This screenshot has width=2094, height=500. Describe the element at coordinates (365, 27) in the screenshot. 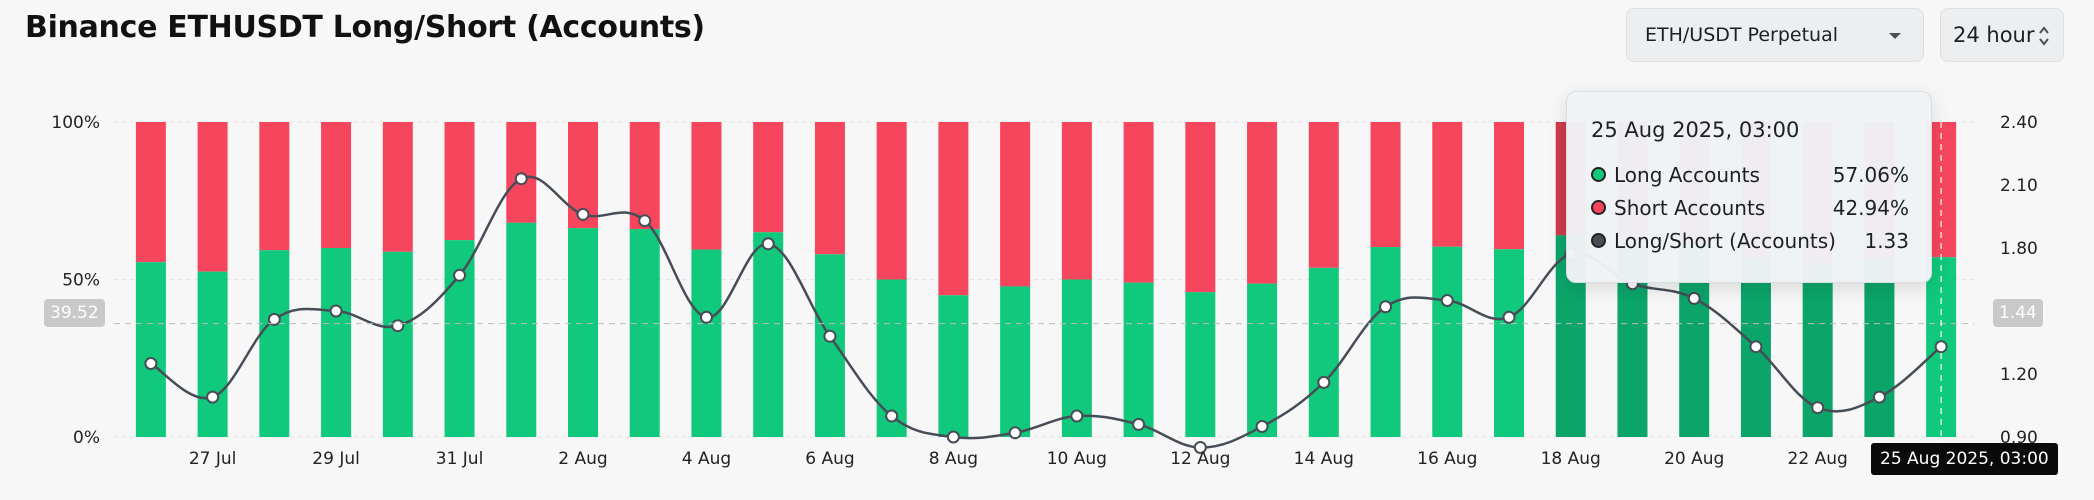

I see `page-title: Binance ETHUSDT Long/Short (Accounts)` at that location.